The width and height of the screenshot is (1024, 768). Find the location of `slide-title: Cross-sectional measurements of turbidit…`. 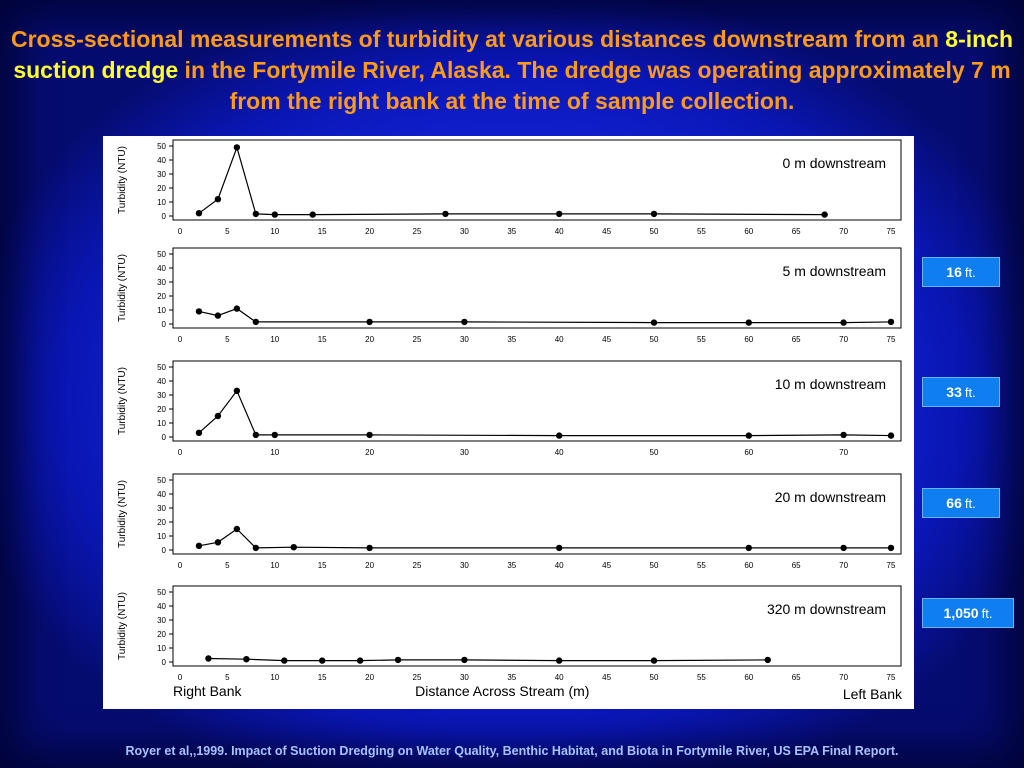

slide-title: Cross-sectional measurements of turbidit… is located at coordinates (512, 70).